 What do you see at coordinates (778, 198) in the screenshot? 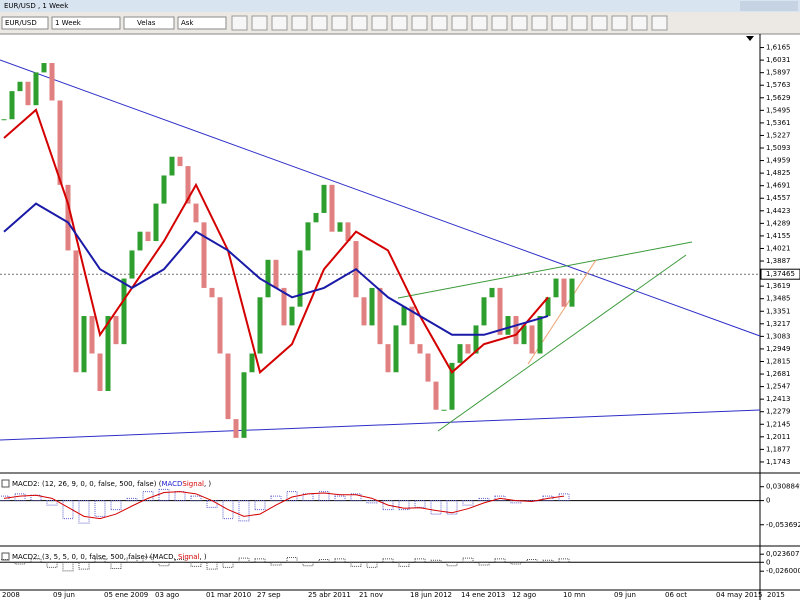
I see `y-tick-label: 1,4557` at bounding box center [778, 198].